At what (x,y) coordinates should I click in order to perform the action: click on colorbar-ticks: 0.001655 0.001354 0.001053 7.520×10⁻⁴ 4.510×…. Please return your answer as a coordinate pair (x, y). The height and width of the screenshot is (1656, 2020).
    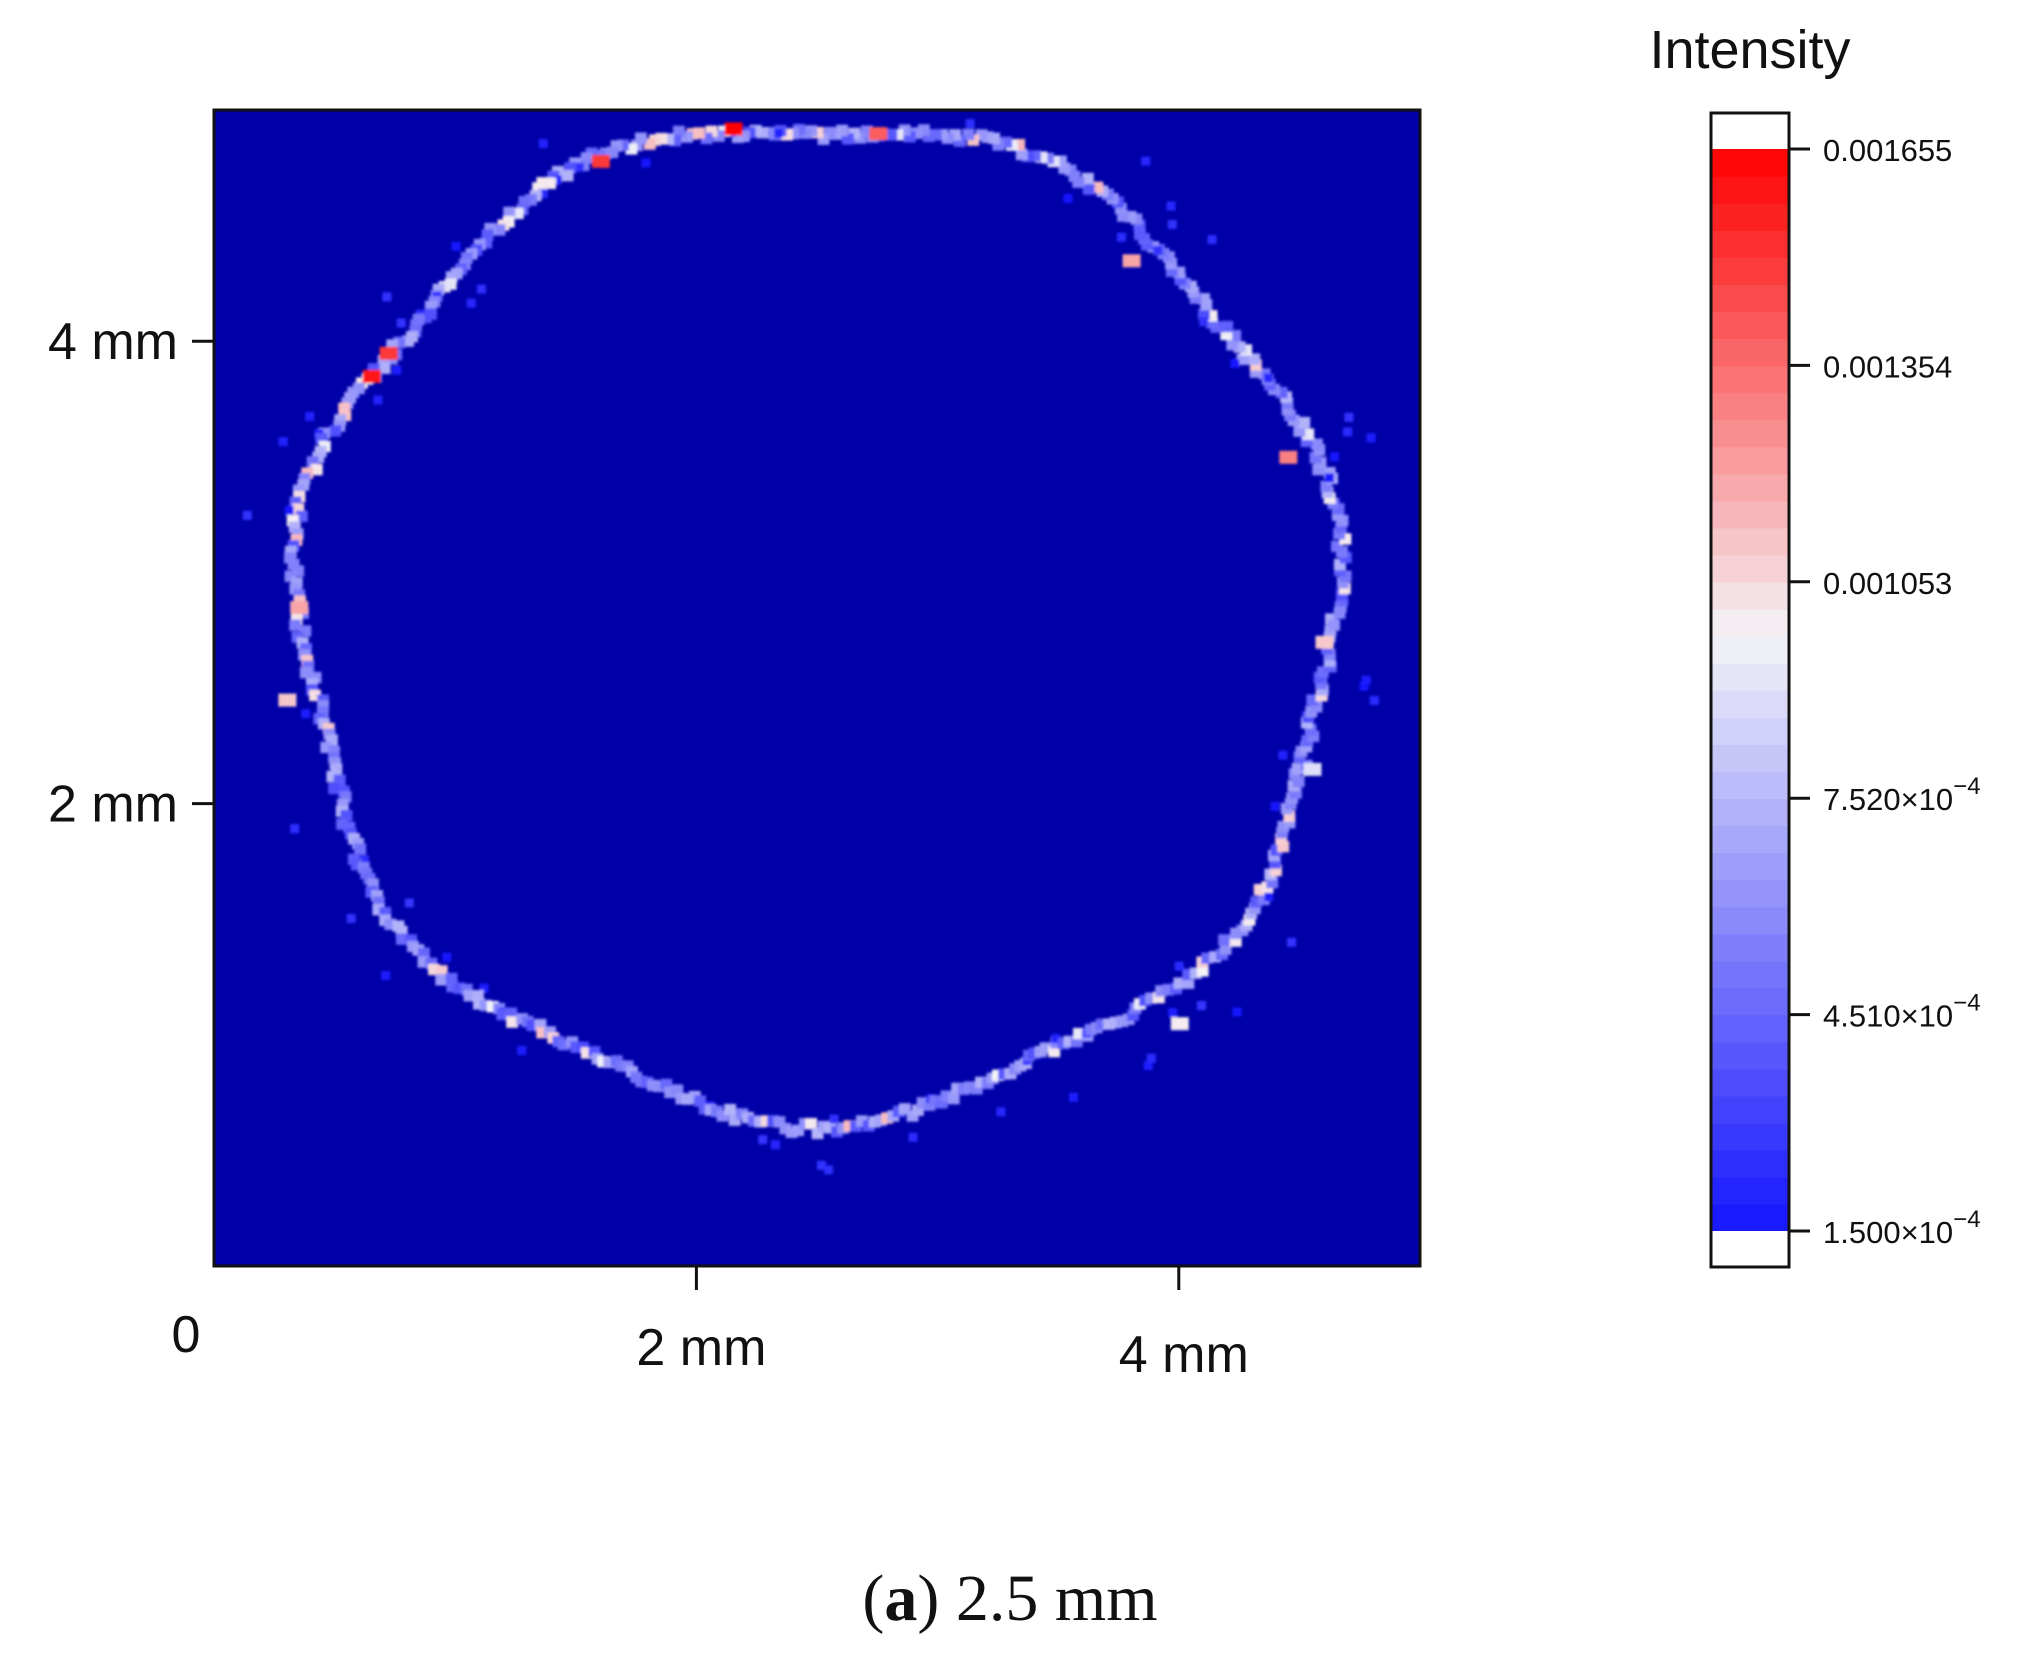
    Looking at the image, I should click on (1885, 691).